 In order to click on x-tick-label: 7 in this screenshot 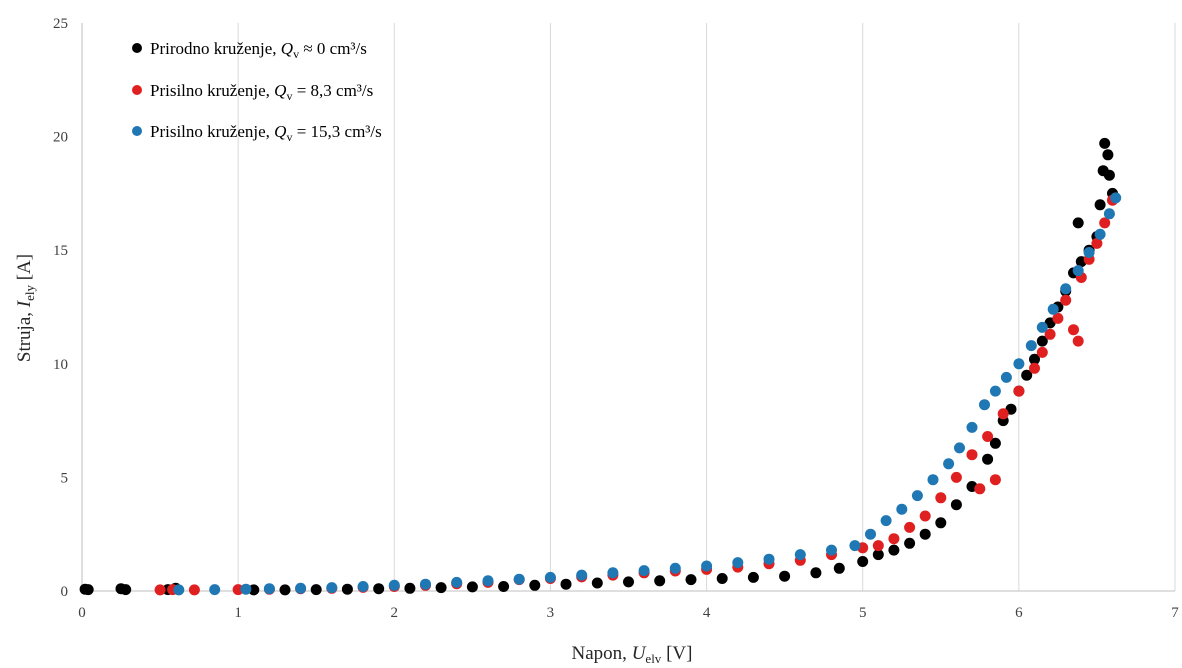, I will do `click(1175, 613)`.